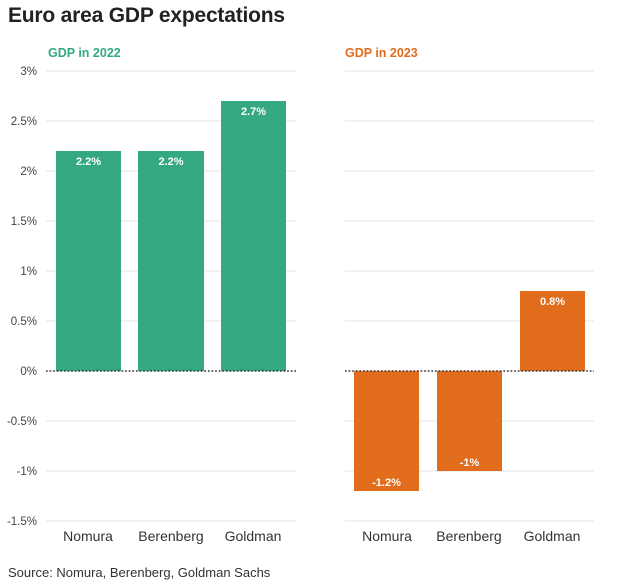  What do you see at coordinates (386, 483) in the screenshot?
I see `data-label: -1.2%` at bounding box center [386, 483].